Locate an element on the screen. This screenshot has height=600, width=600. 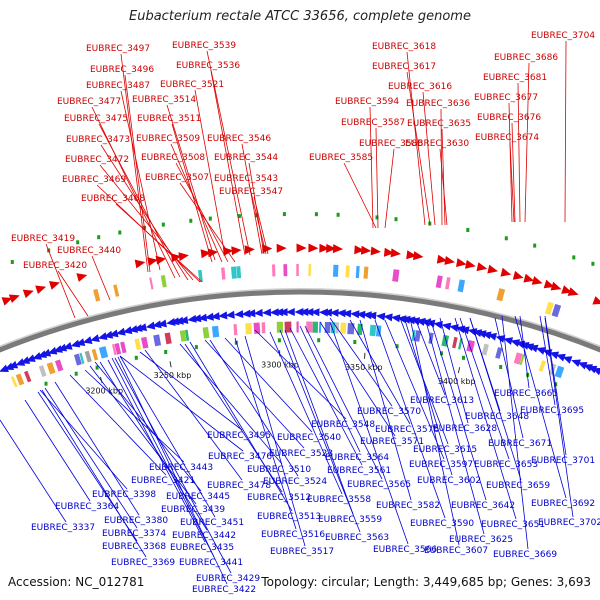
reverse-gene-label: EUBREC_3642 is located at coordinates (483, 506).